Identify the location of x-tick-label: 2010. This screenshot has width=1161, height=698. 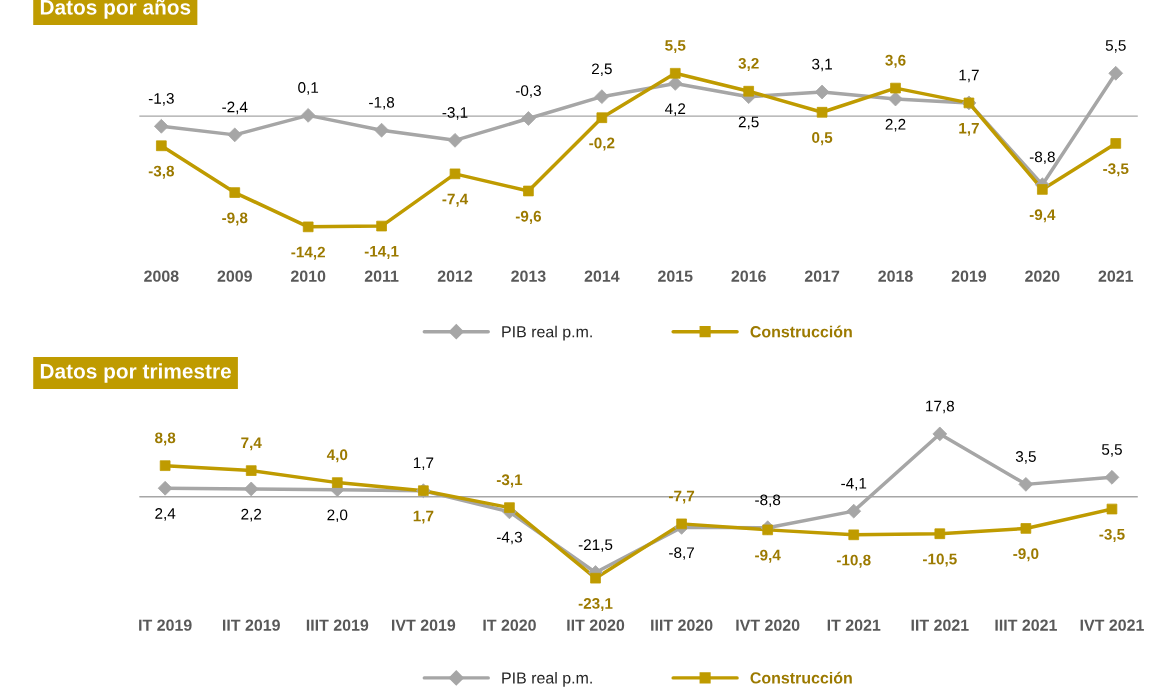
(308, 276).